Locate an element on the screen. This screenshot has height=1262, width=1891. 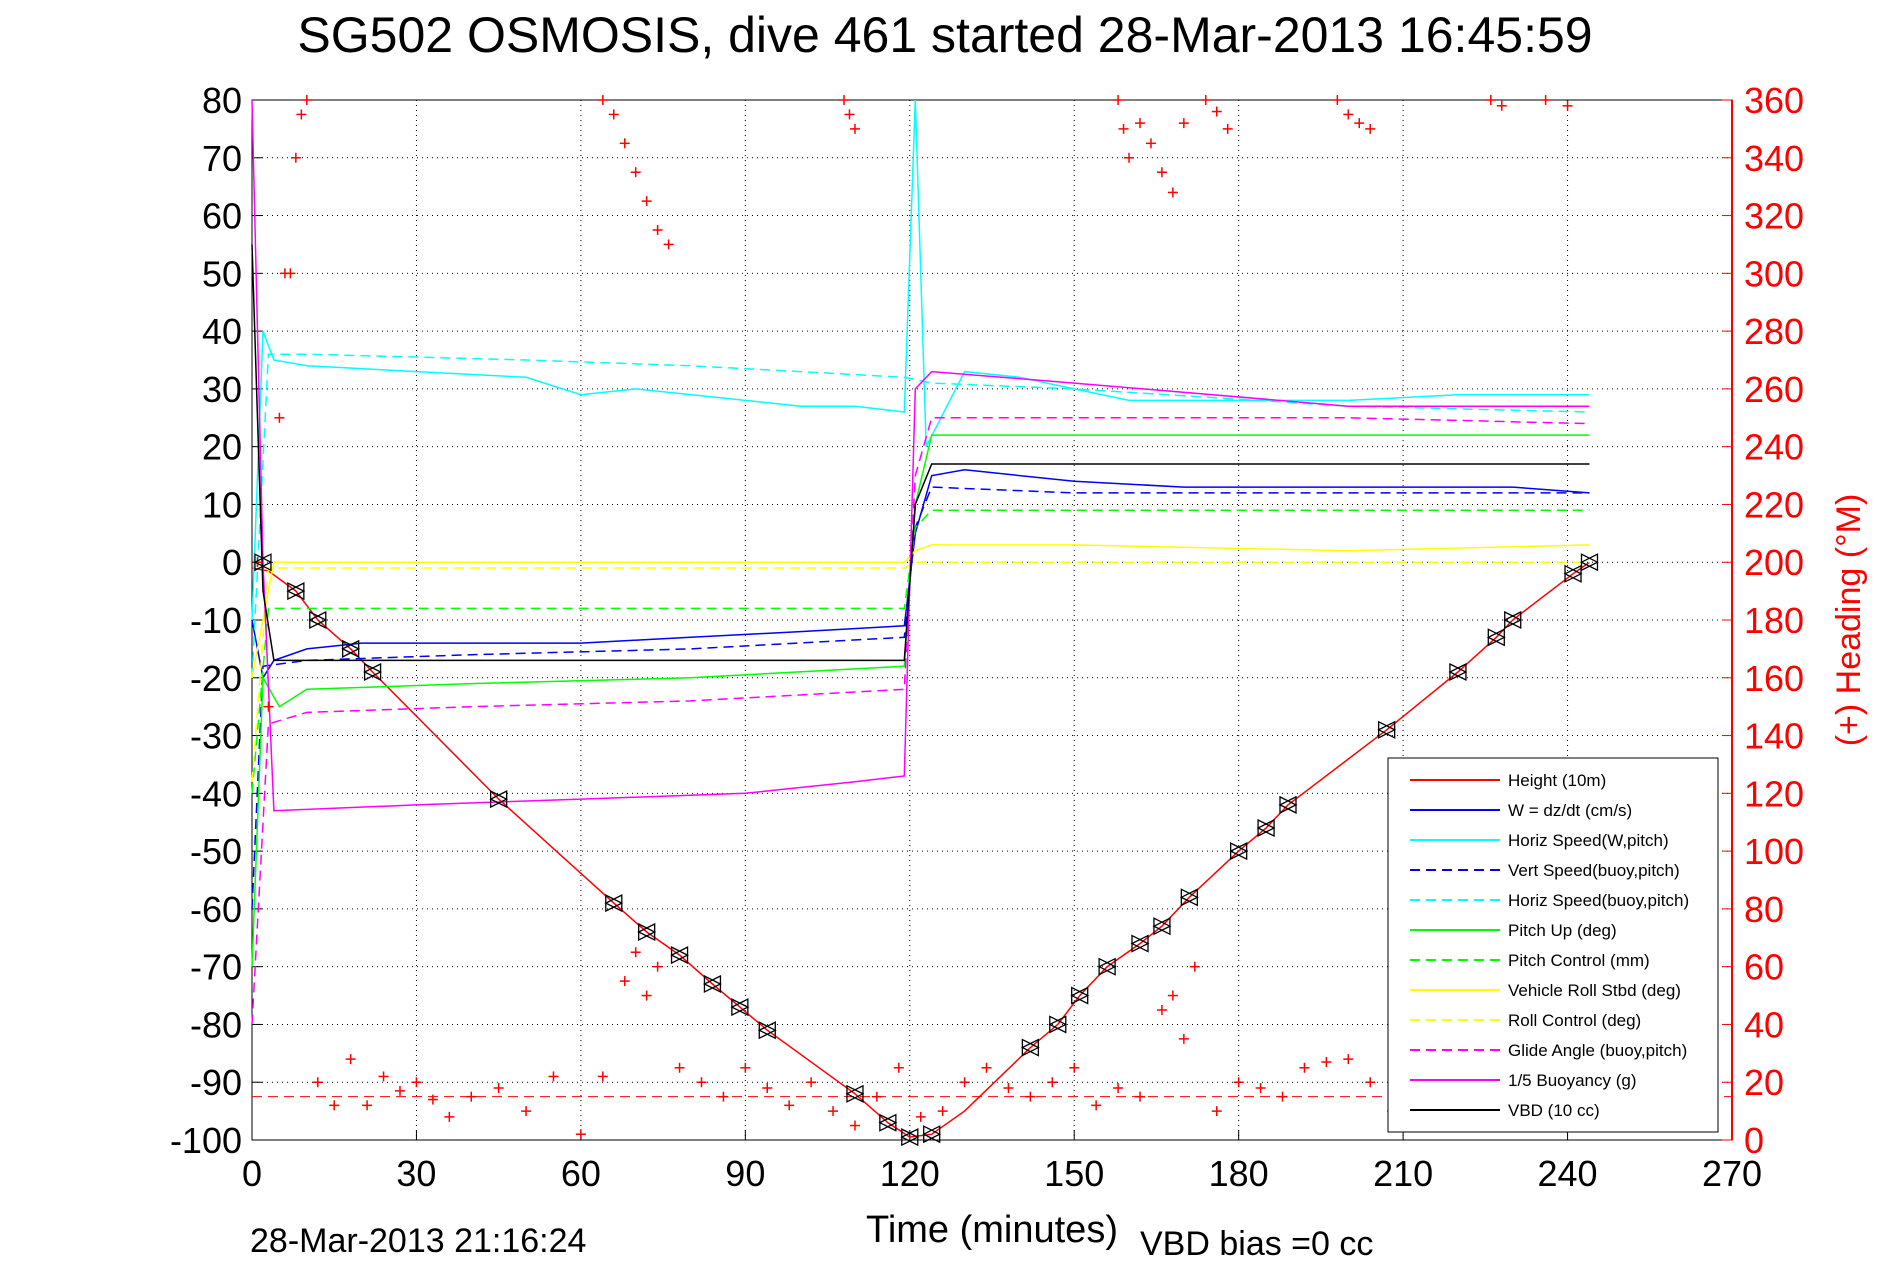
y-tick-label: -60 is located at coordinates (216, 909).